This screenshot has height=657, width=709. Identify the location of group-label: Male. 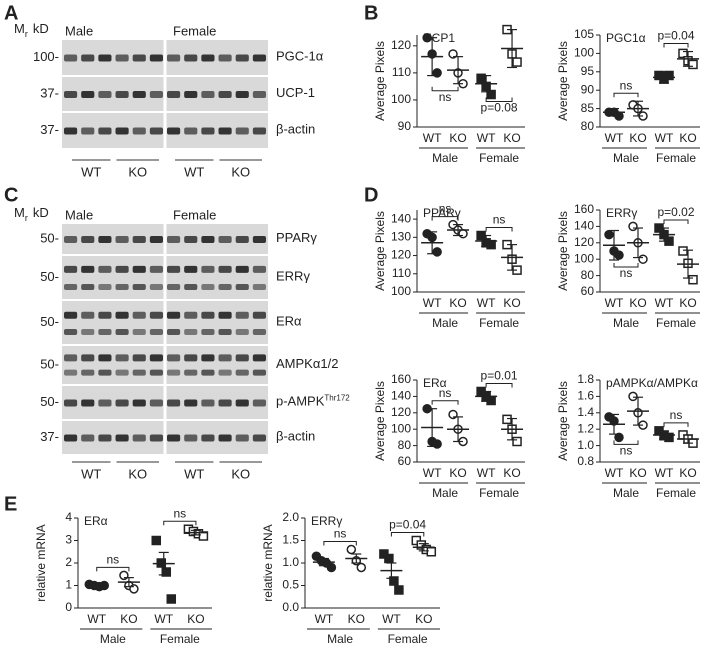
(445, 493).